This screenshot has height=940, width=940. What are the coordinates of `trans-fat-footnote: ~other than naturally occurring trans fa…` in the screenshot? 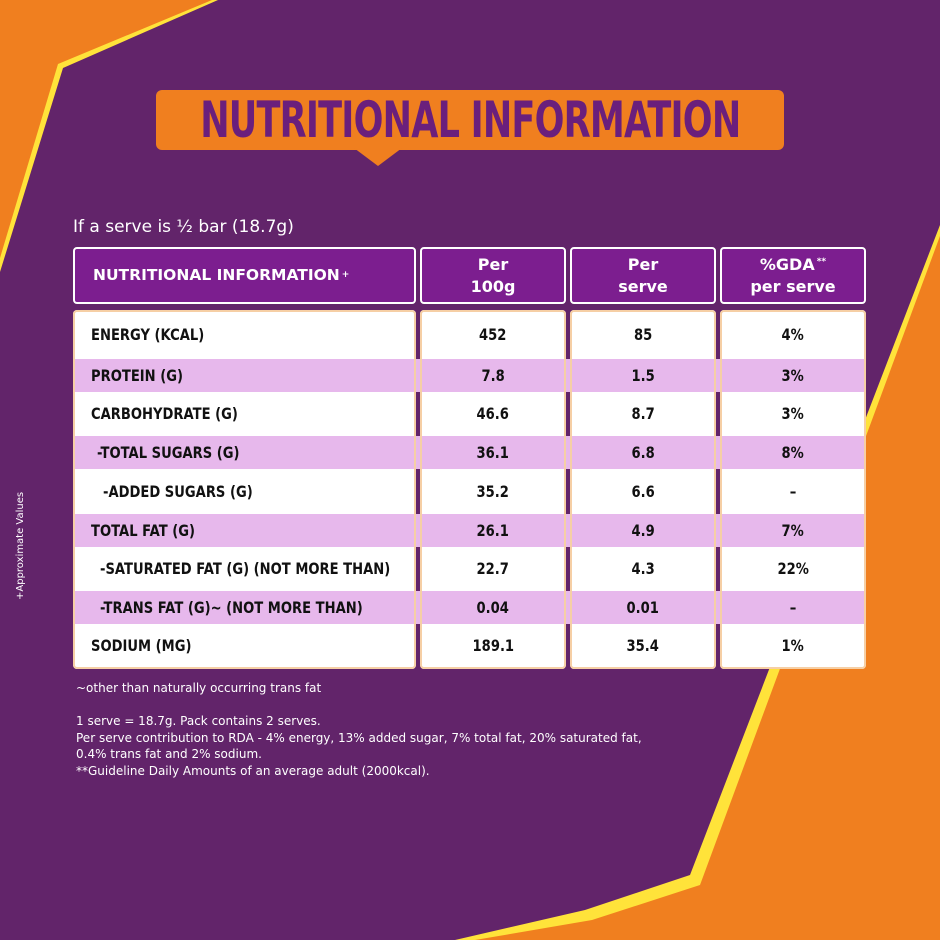 It's located at (199, 688).